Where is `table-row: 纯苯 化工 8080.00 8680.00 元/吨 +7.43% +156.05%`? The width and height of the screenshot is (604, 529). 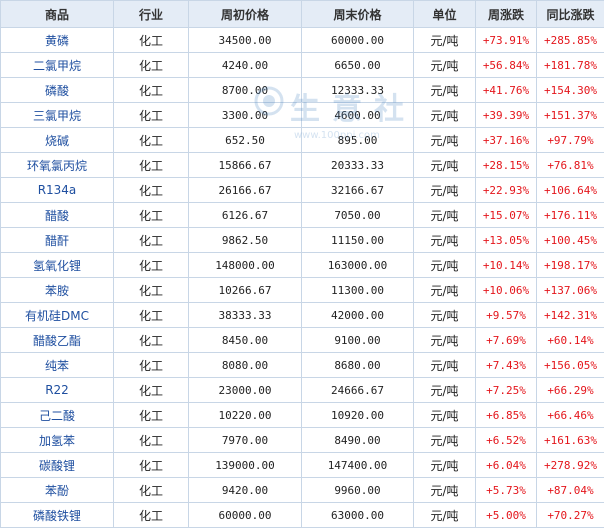 table-row: 纯苯 化工 8080.00 8680.00 元/吨 +7.43% +156.05% is located at coordinates (302, 365).